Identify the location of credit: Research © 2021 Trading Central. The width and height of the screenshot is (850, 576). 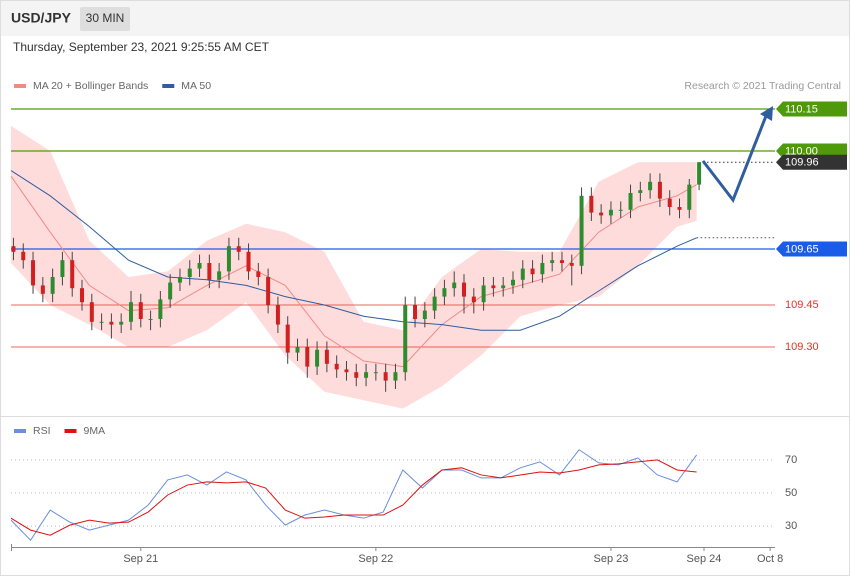
(762, 86).